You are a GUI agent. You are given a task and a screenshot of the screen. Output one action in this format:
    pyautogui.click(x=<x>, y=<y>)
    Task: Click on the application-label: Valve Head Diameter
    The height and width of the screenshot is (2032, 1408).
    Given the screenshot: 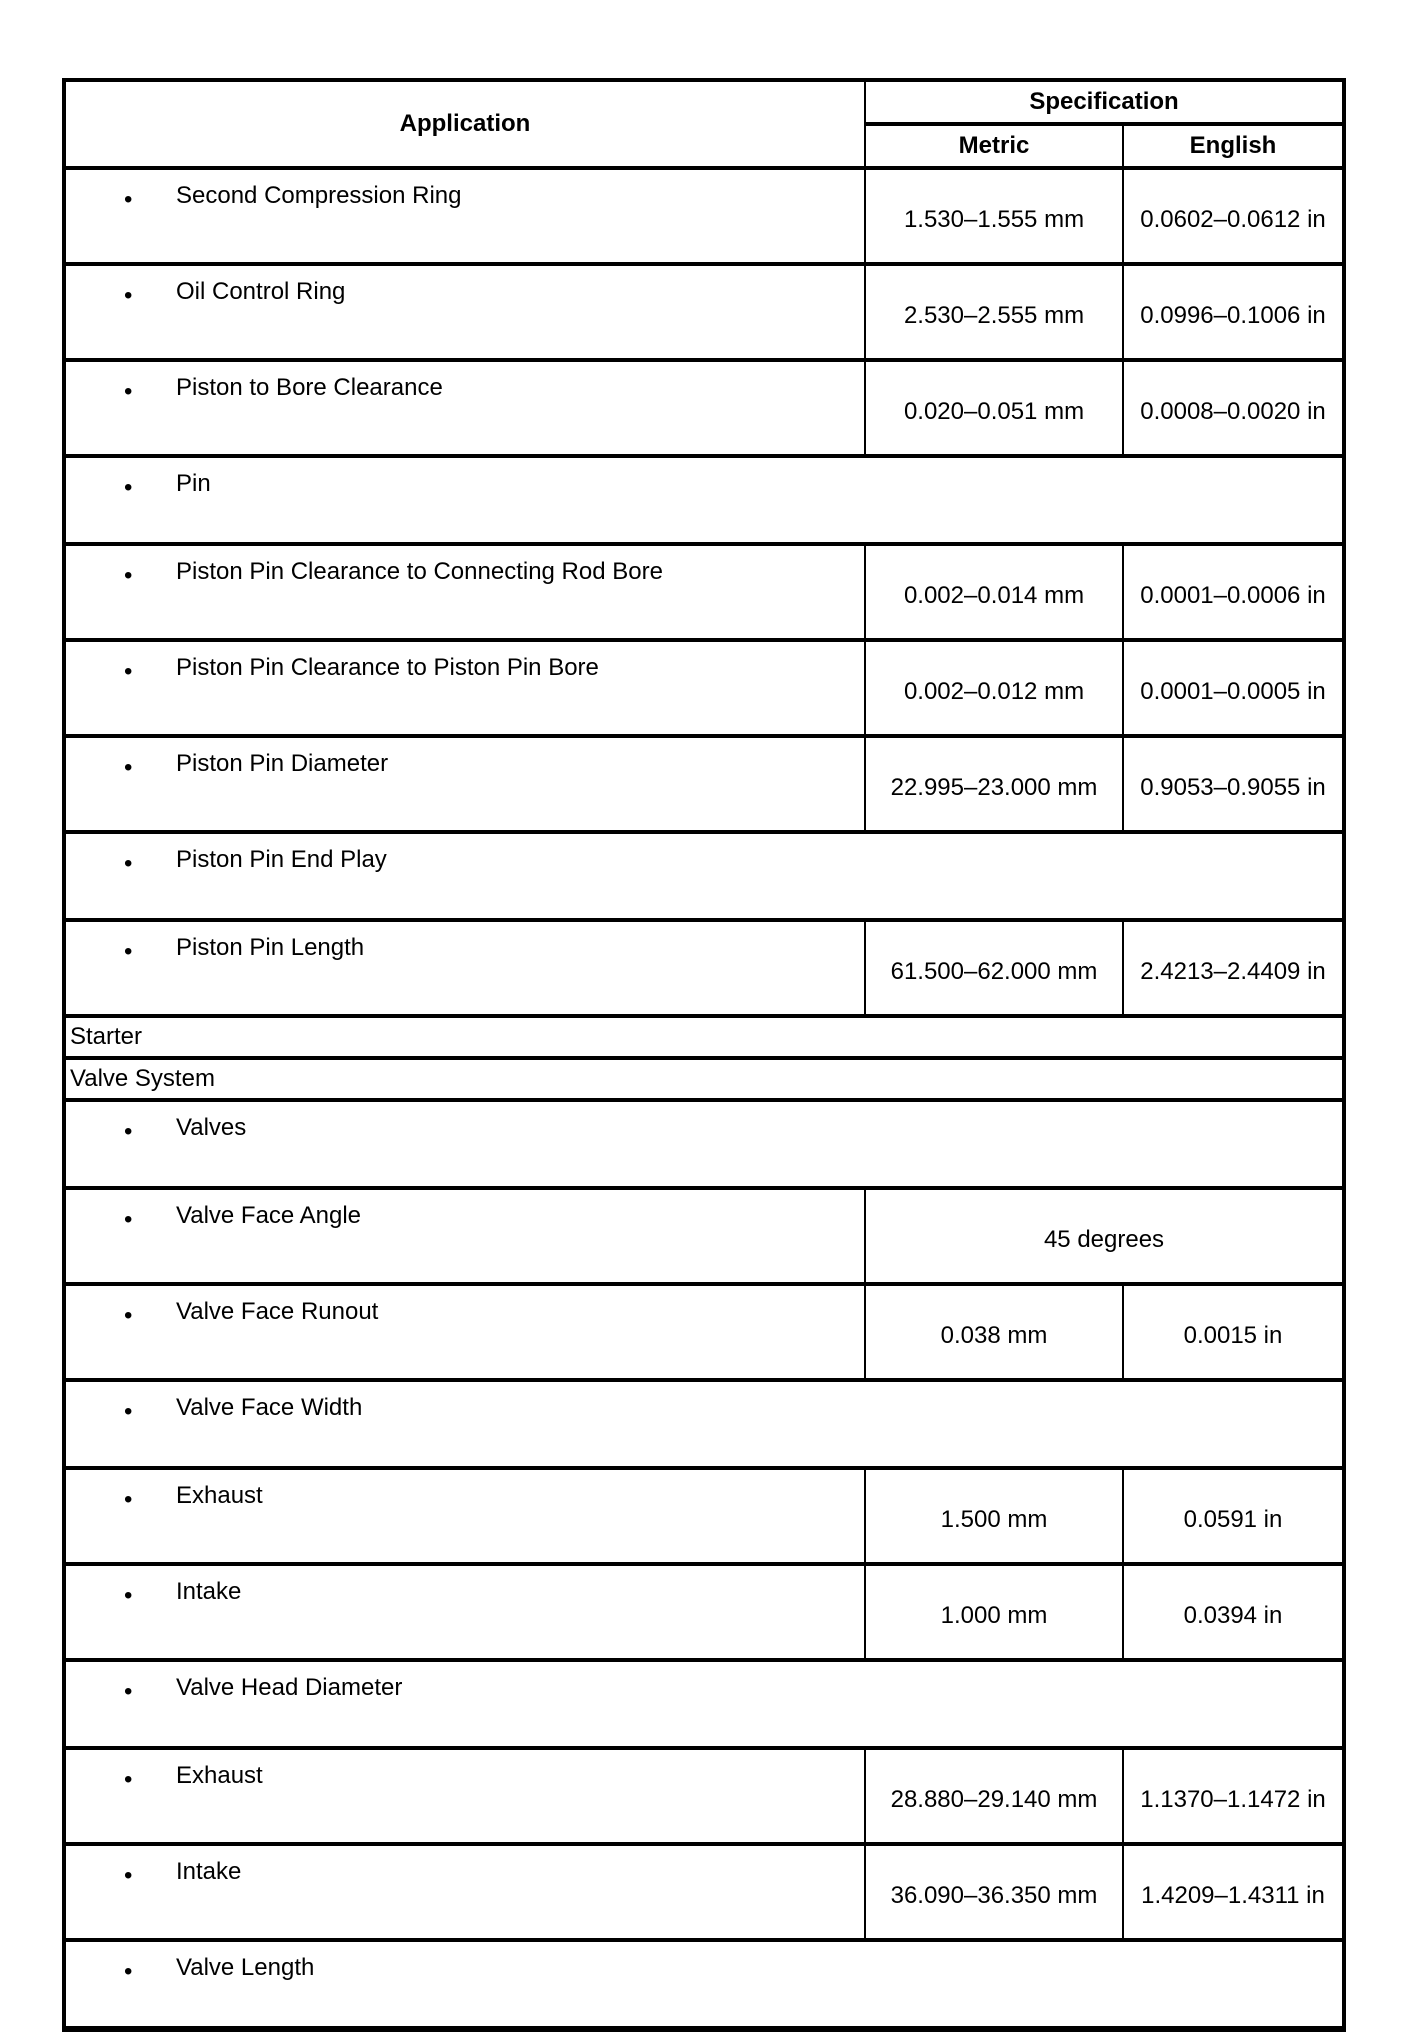 What is the action you would take?
    pyautogui.click(x=289, y=1687)
    